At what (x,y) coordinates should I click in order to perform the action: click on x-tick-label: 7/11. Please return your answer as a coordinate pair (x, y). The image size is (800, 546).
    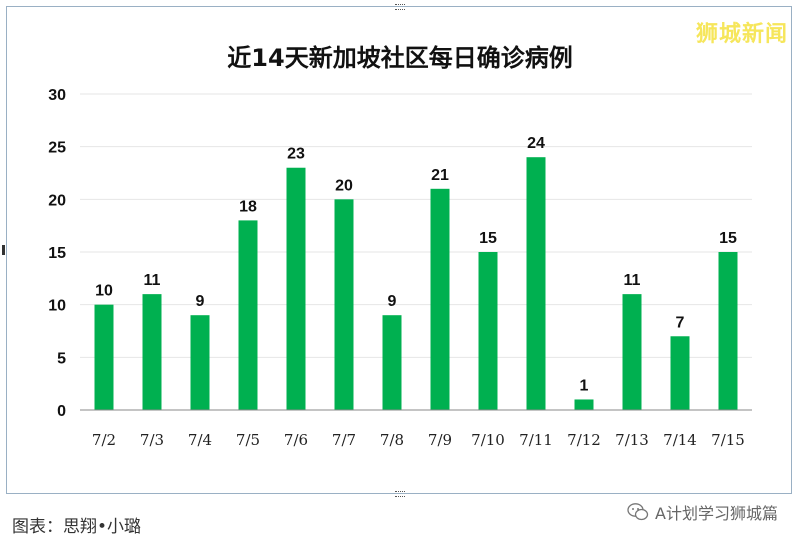
    Looking at the image, I should click on (536, 440).